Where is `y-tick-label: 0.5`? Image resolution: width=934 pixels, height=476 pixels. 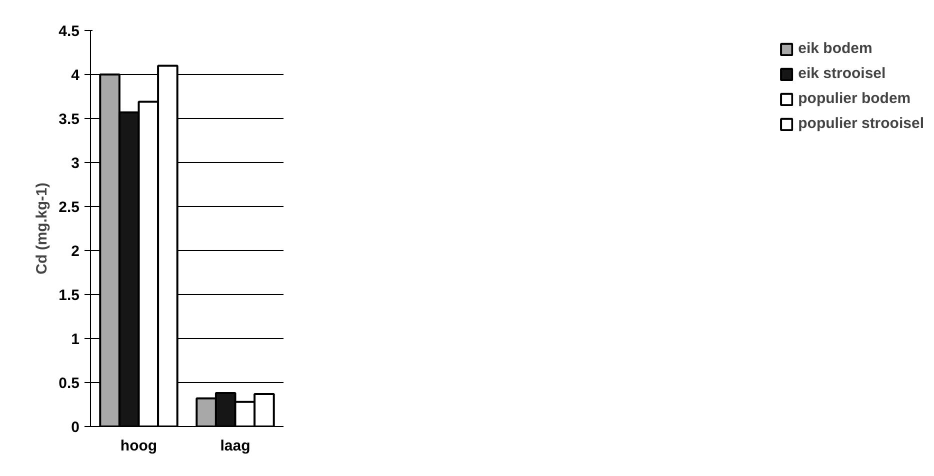
y-tick-label: 0.5 is located at coordinates (69, 383).